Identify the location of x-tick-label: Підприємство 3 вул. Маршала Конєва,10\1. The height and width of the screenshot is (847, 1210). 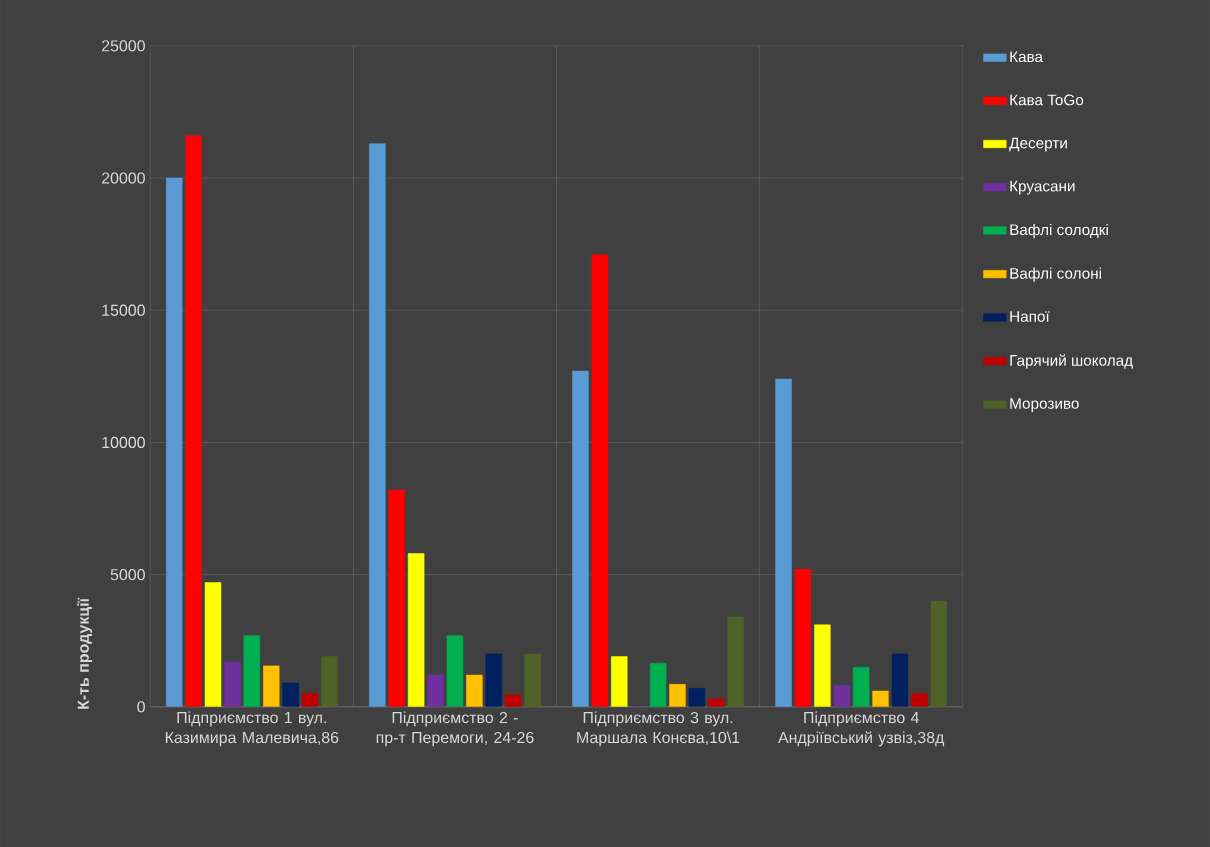
(658, 729).